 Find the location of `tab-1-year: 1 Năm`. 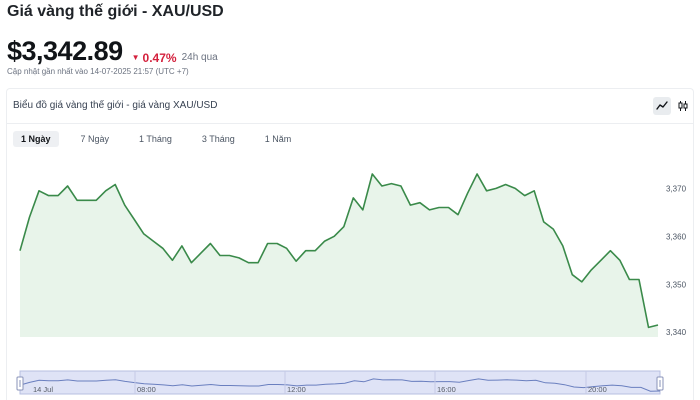

tab-1-year: 1 Năm is located at coordinates (278, 139).